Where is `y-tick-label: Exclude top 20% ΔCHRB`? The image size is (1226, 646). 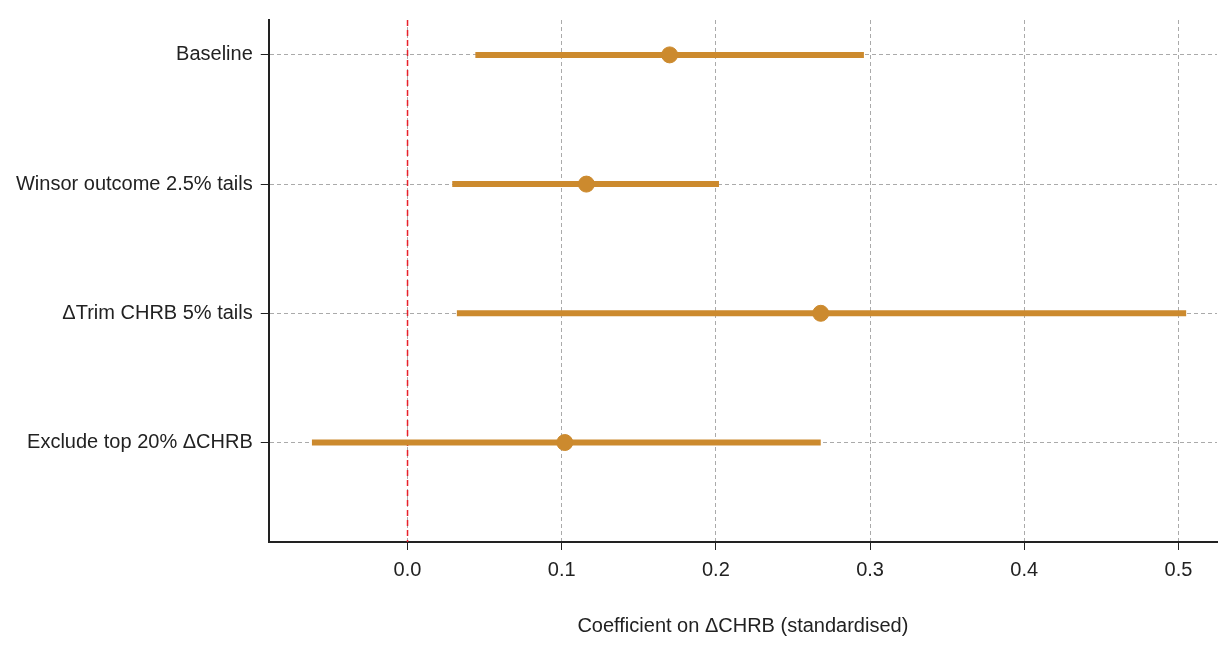 y-tick-label: Exclude top 20% ΔCHRB is located at coordinates (140, 441).